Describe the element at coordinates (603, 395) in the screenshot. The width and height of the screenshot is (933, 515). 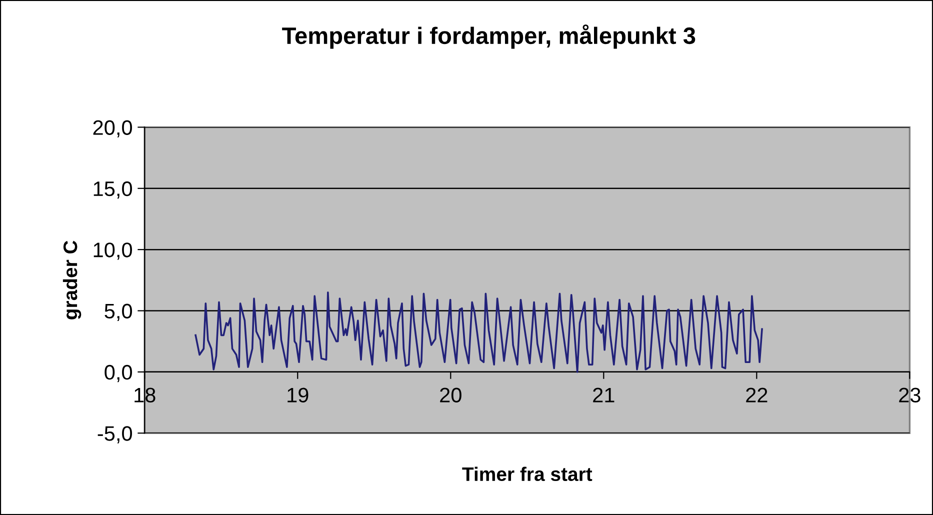
I see `x-tick-label: 21` at that location.